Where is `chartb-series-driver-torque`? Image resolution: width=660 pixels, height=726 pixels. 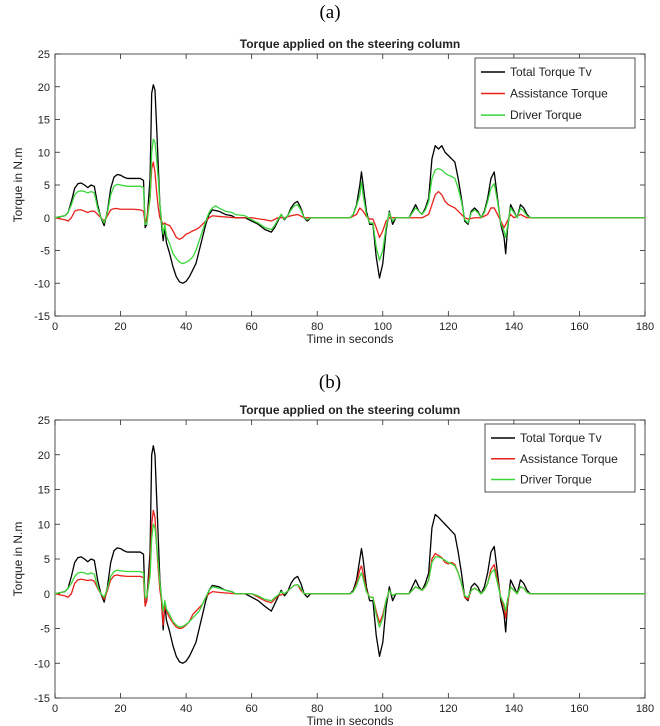
chartb-series-driver-torque is located at coordinates (349, 575).